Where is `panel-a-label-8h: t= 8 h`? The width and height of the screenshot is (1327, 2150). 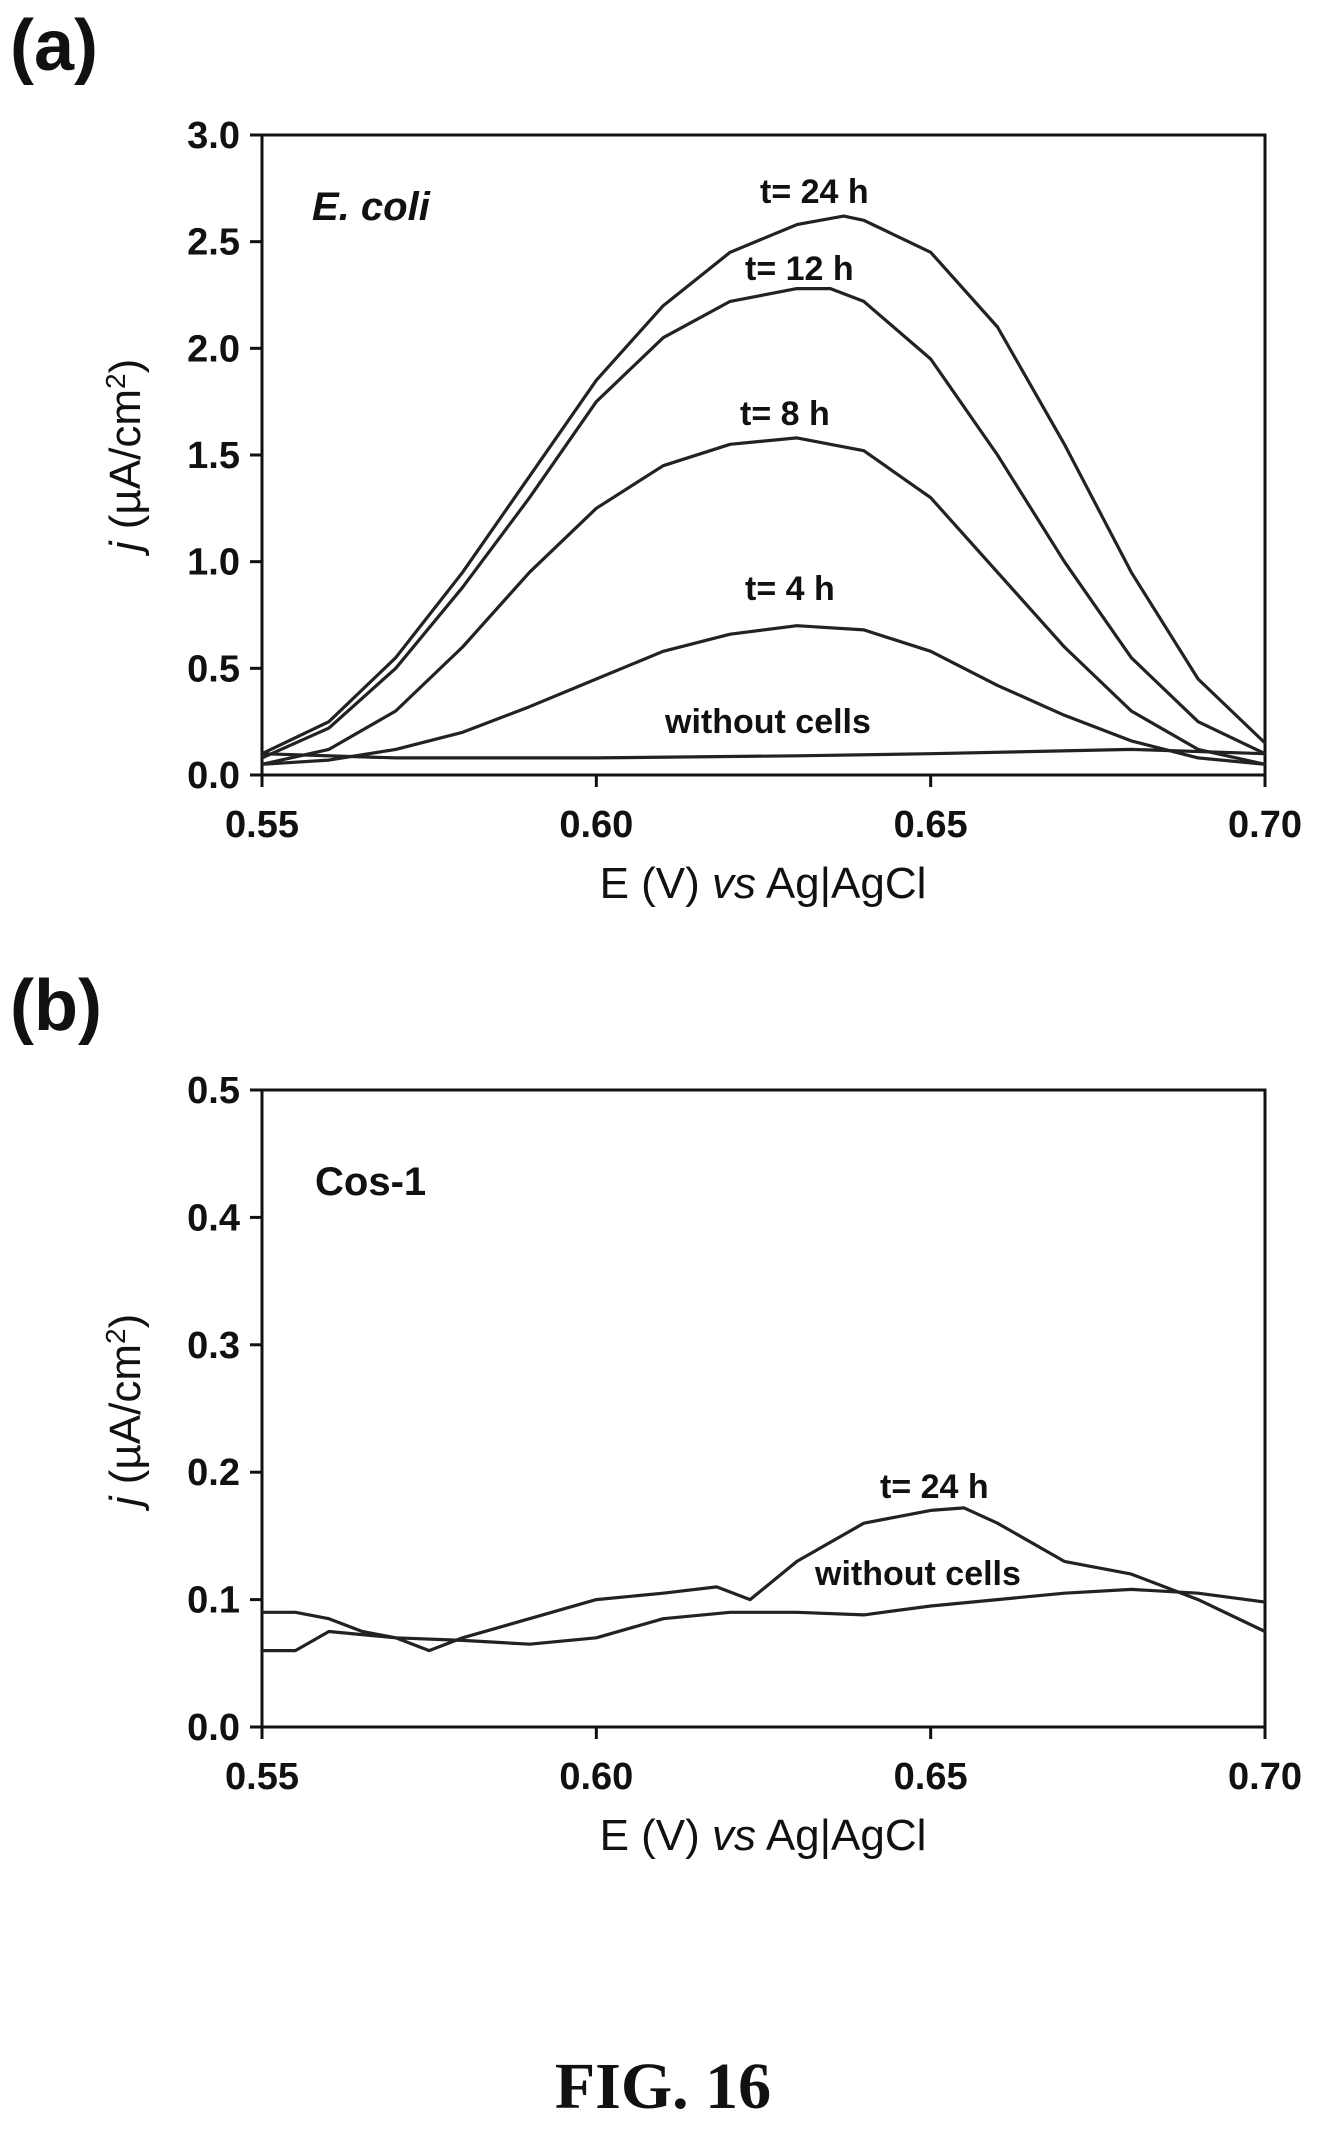
panel-a-label-8h: t= 8 h is located at coordinates (785, 414).